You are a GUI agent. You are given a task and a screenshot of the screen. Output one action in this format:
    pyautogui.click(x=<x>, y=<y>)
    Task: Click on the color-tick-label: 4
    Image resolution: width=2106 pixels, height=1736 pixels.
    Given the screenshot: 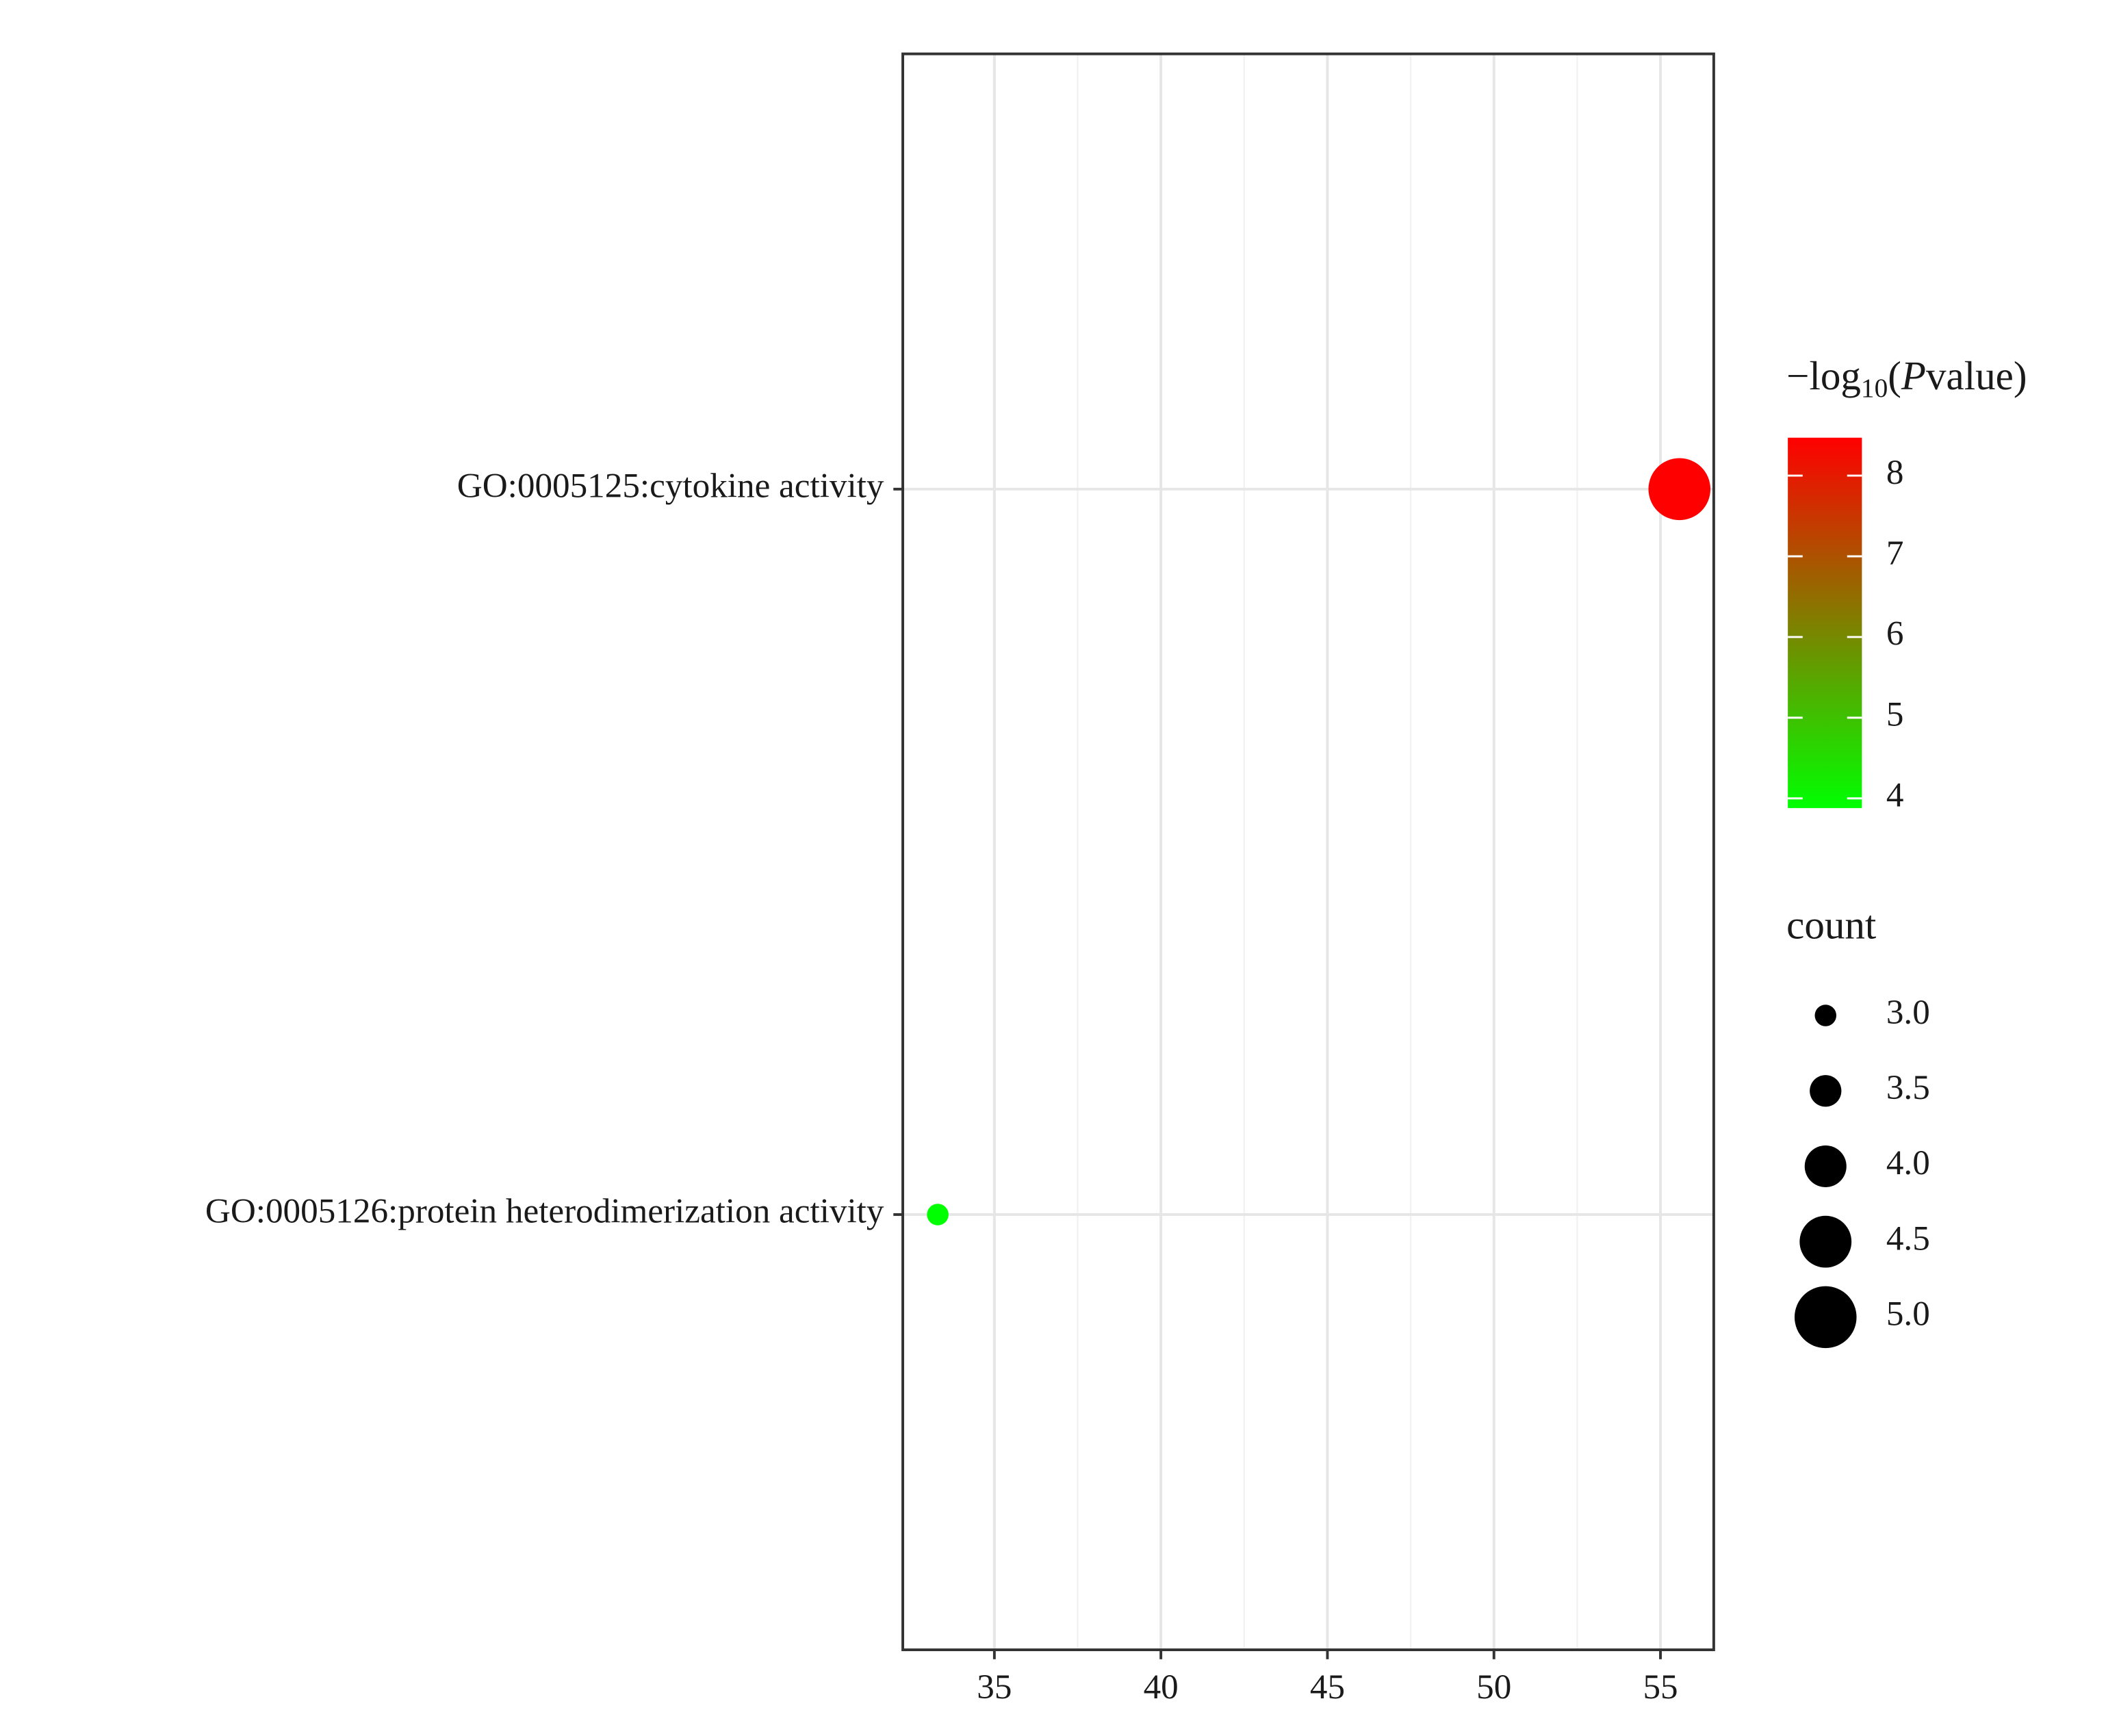 What is the action you would take?
    pyautogui.click(x=1895, y=795)
    